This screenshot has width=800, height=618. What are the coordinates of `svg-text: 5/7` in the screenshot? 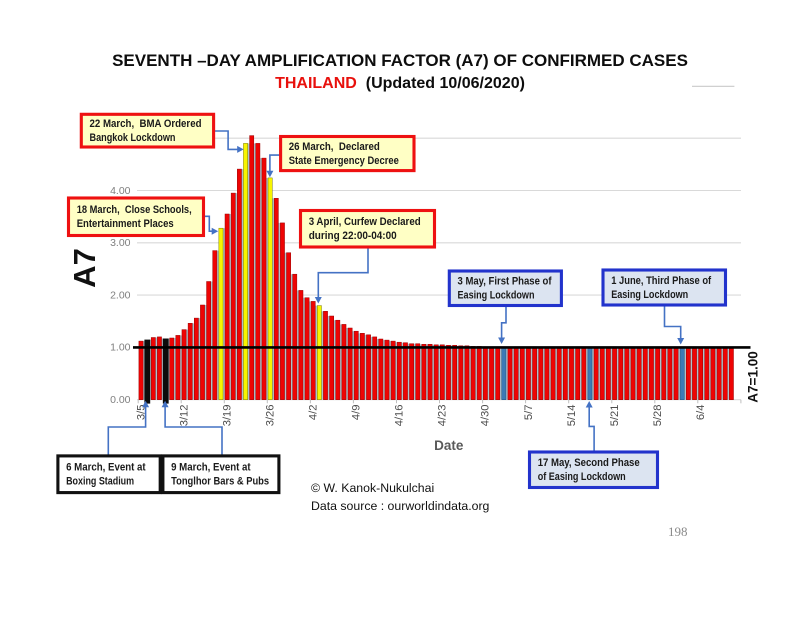 It's located at (529, 413).